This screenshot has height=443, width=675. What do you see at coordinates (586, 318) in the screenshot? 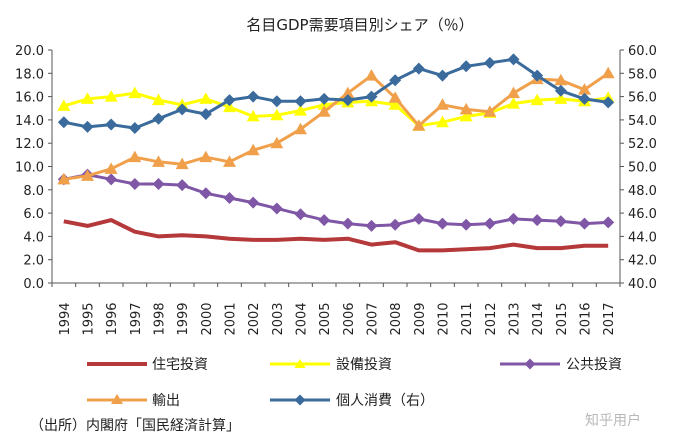
I see `x-tick-label: 2016` at bounding box center [586, 318].